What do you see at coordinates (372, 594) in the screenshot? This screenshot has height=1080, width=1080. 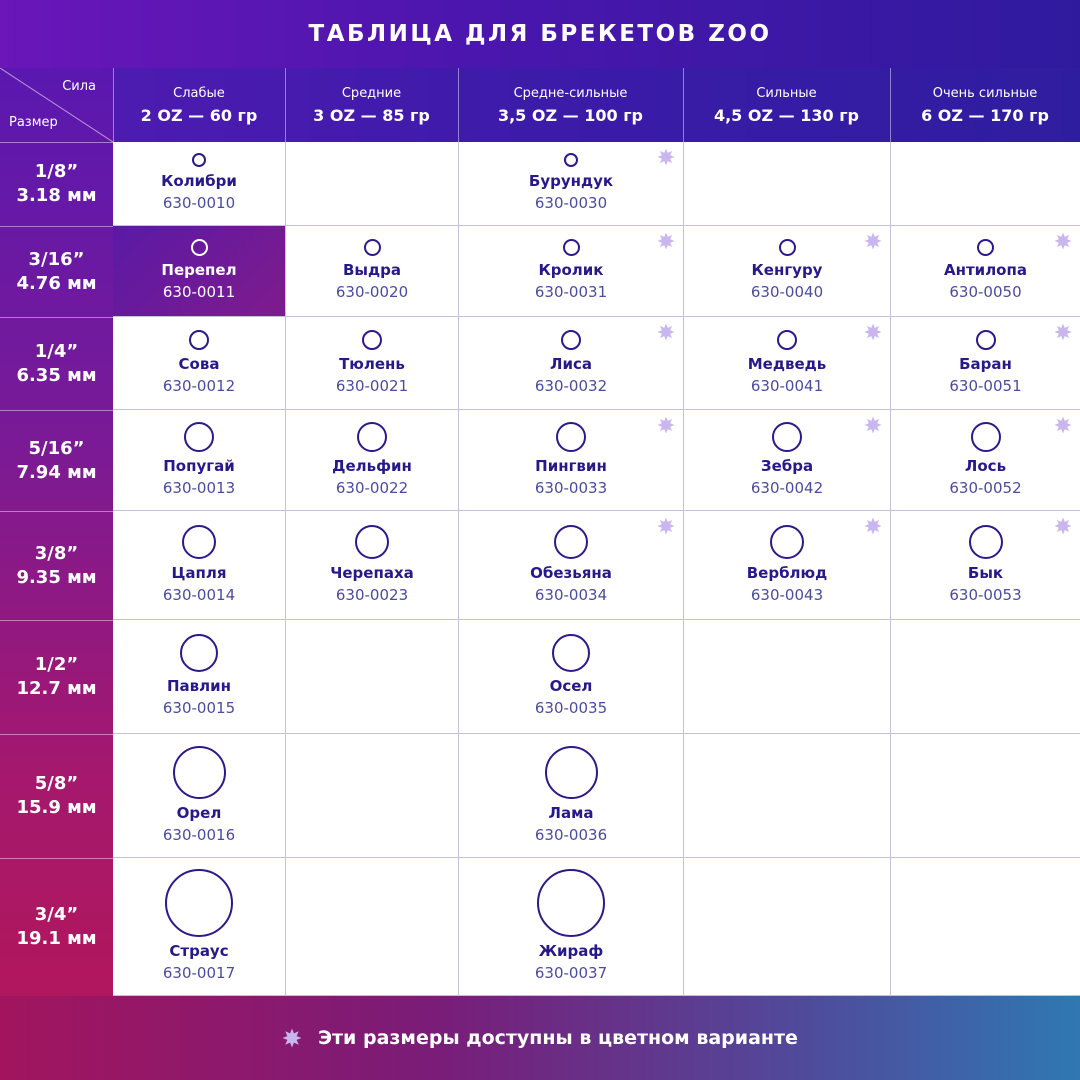 I see `product-code: 630-0023` at bounding box center [372, 594].